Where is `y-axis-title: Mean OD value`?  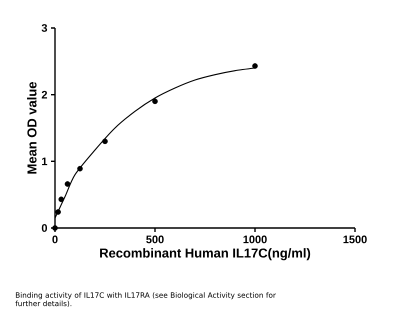
y-axis-title: Mean OD value is located at coordinates (32, 128).